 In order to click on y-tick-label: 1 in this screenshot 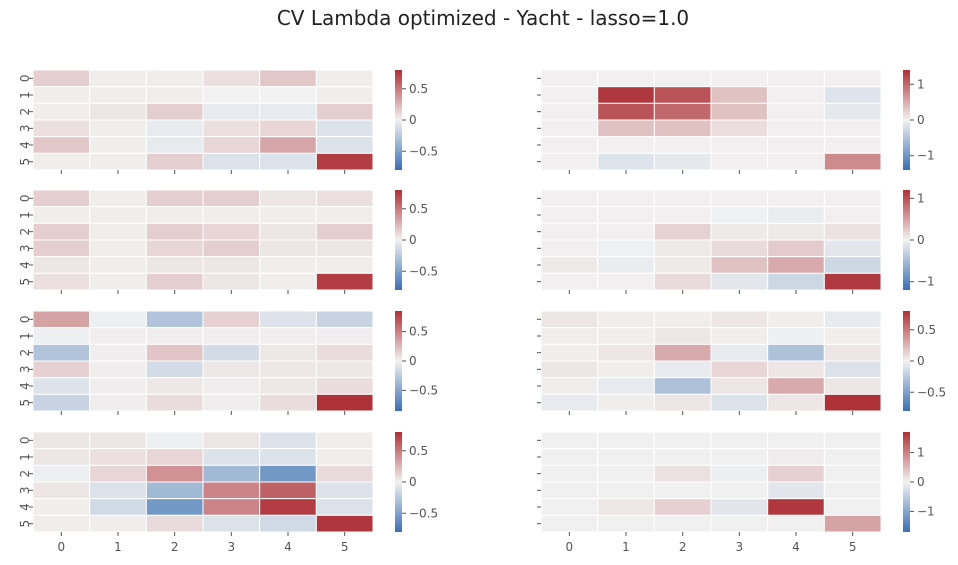, I will do `click(25, 95)`.